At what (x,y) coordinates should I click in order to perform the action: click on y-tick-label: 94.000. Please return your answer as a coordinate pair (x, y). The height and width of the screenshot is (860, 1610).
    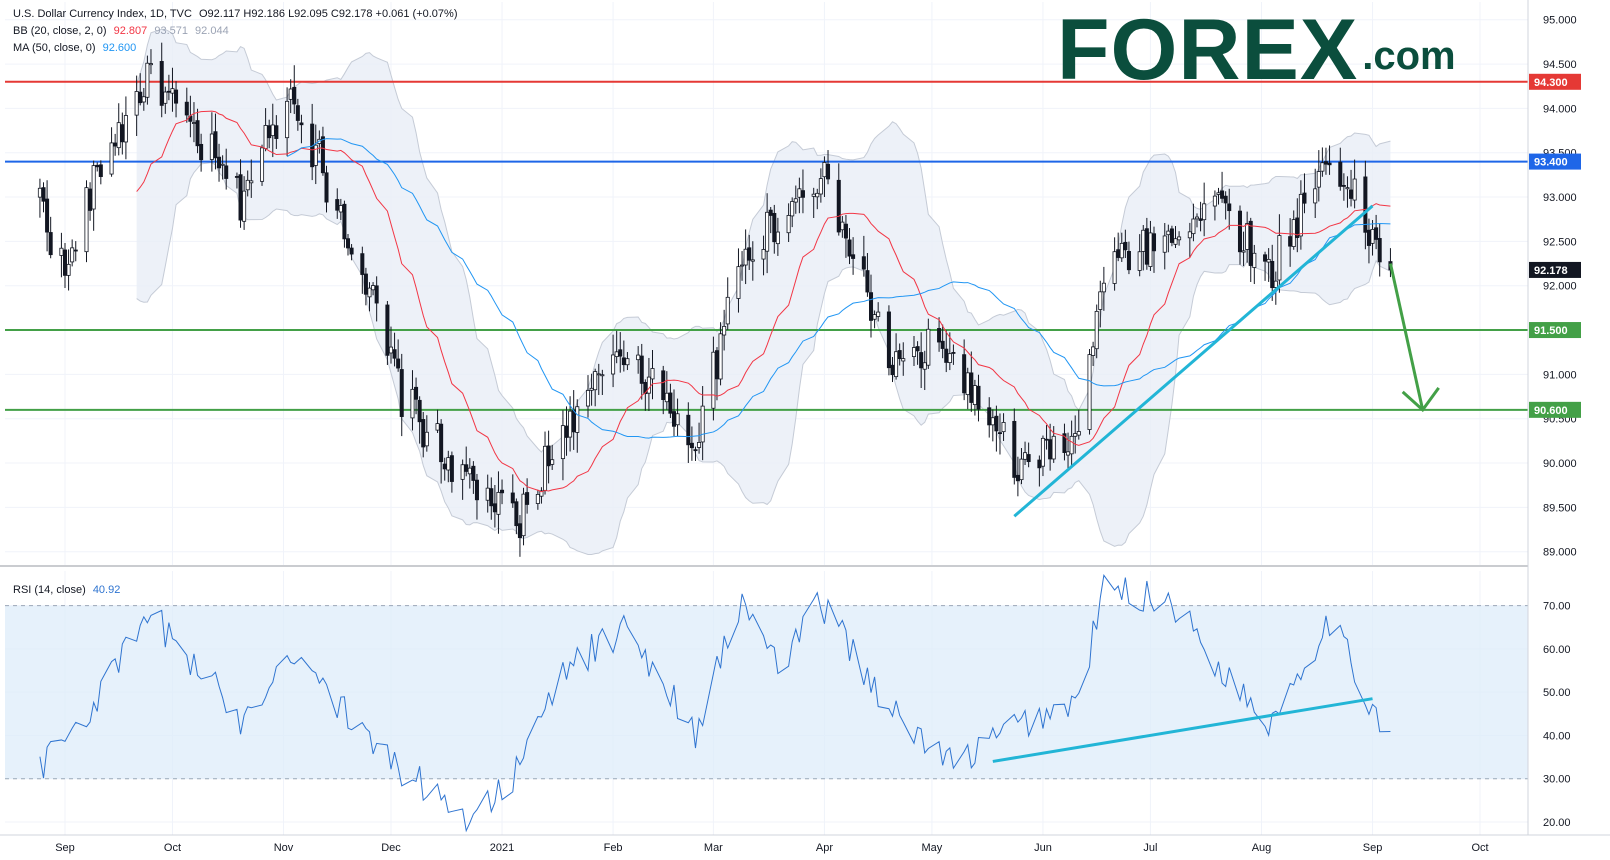
    Looking at the image, I should click on (1560, 109).